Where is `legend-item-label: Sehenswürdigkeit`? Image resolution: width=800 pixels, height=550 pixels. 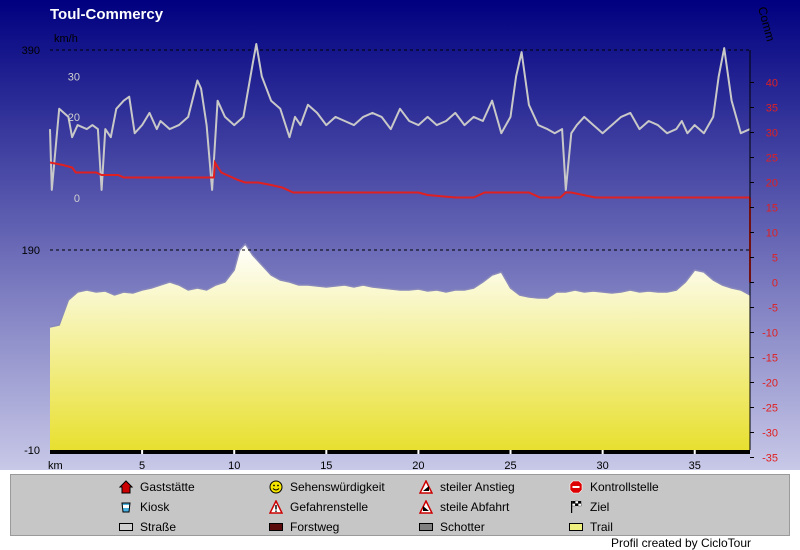 legend-item-label: Sehenswürdigkeit is located at coordinates (337, 487).